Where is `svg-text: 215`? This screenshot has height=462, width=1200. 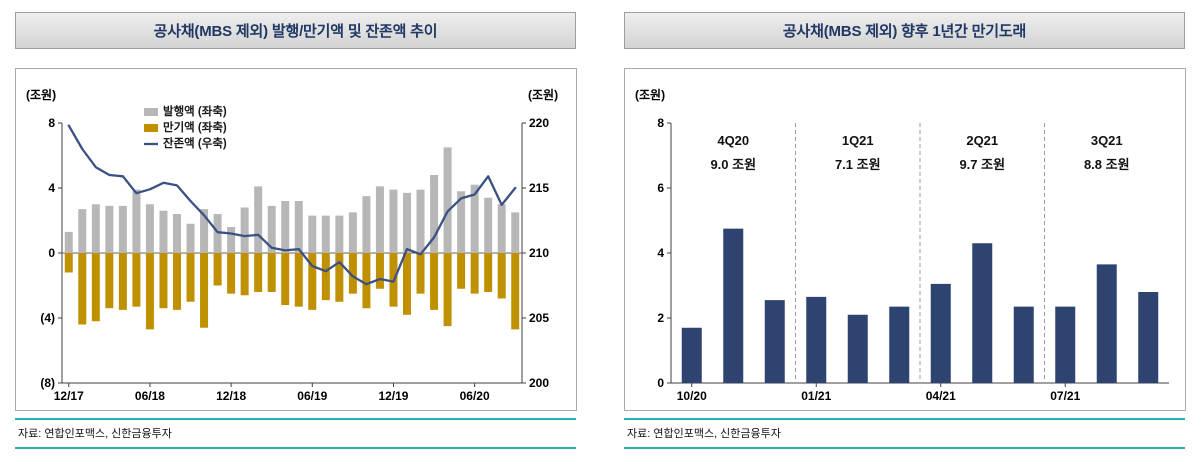
svg-text: 215 is located at coordinates (539, 188).